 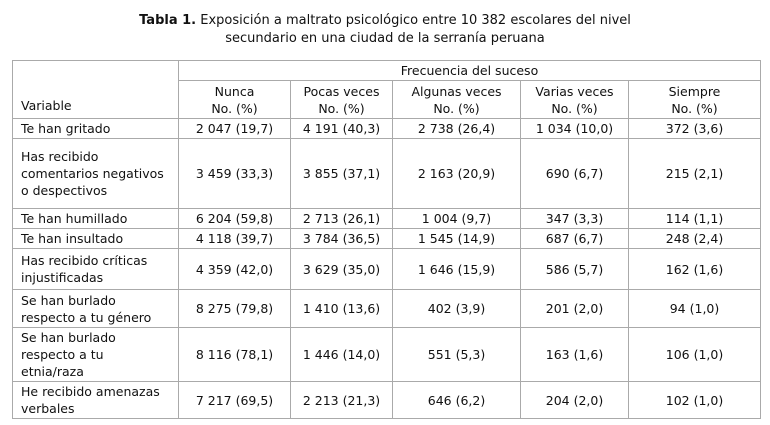 What do you see at coordinates (574, 269) in the screenshot?
I see `table-cell: 586 (5,7)` at bounding box center [574, 269].